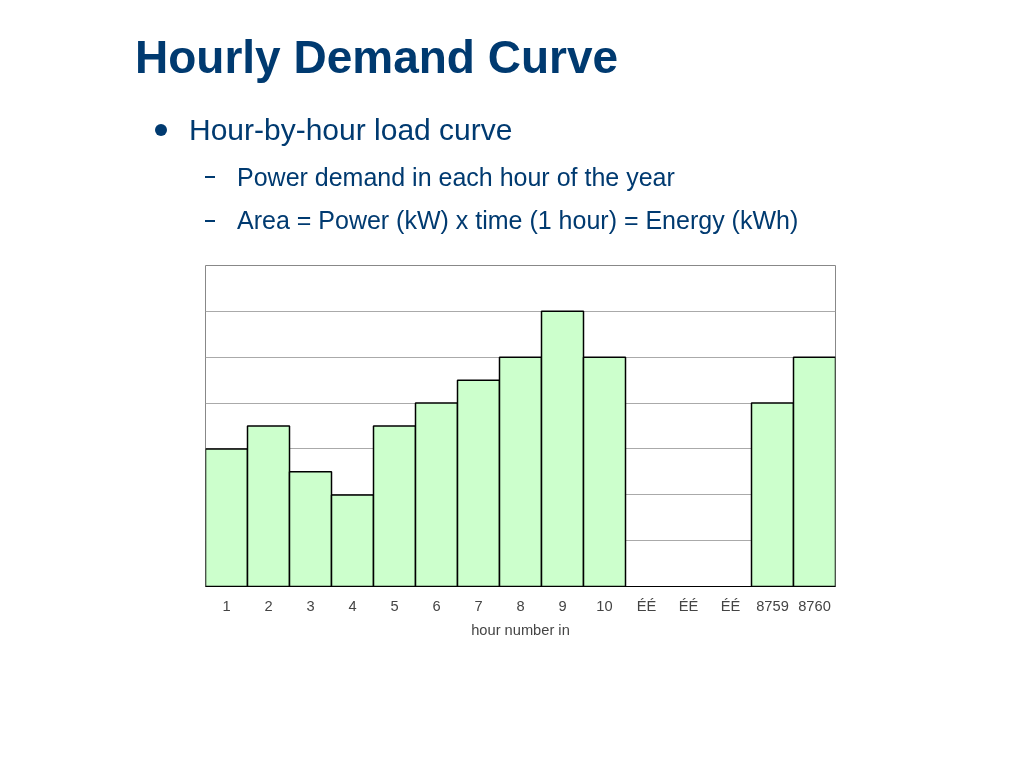 The image size is (1024, 768). Describe the element at coordinates (520, 605) in the screenshot. I see `x-tick-label: 8` at that location.